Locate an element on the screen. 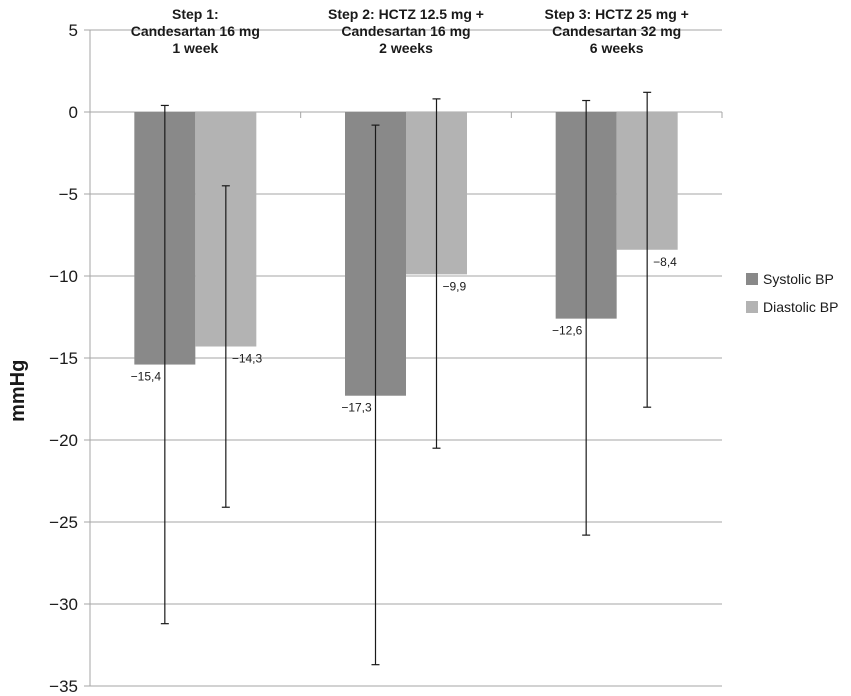  y-tick-label: −5 is located at coordinates (68, 194).